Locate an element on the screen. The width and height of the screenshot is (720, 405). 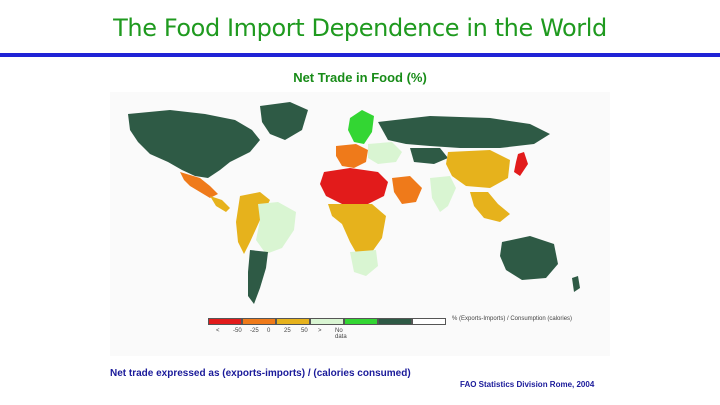
legend-tick: > is located at coordinates (320, 331).